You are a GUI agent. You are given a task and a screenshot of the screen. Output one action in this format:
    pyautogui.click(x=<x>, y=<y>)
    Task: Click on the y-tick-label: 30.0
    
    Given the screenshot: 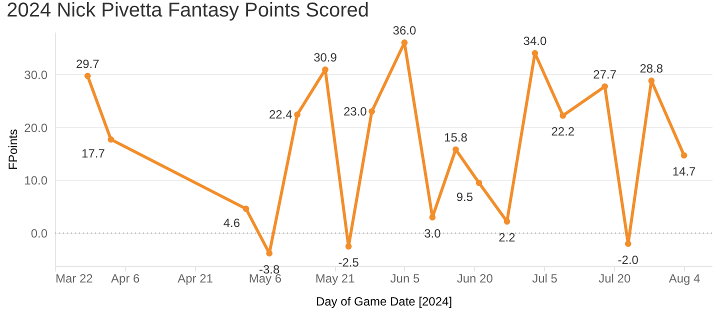 What is the action you would take?
    pyautogui.click(x=36, y=75)
    